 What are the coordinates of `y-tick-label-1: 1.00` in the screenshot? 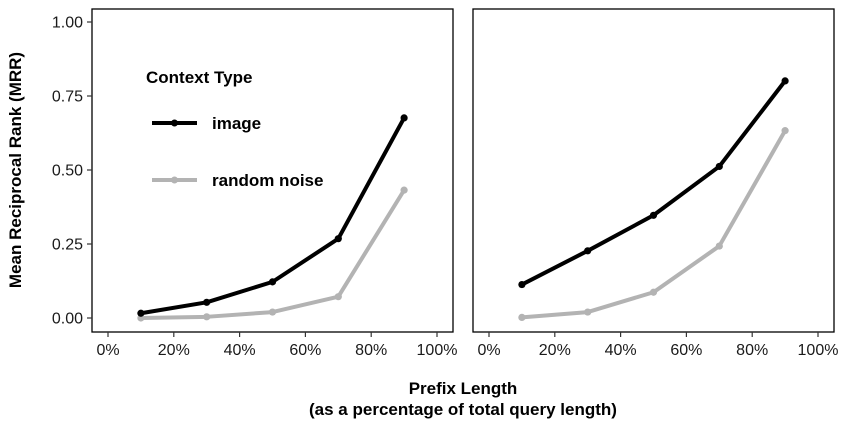 It's located at (67, 23).